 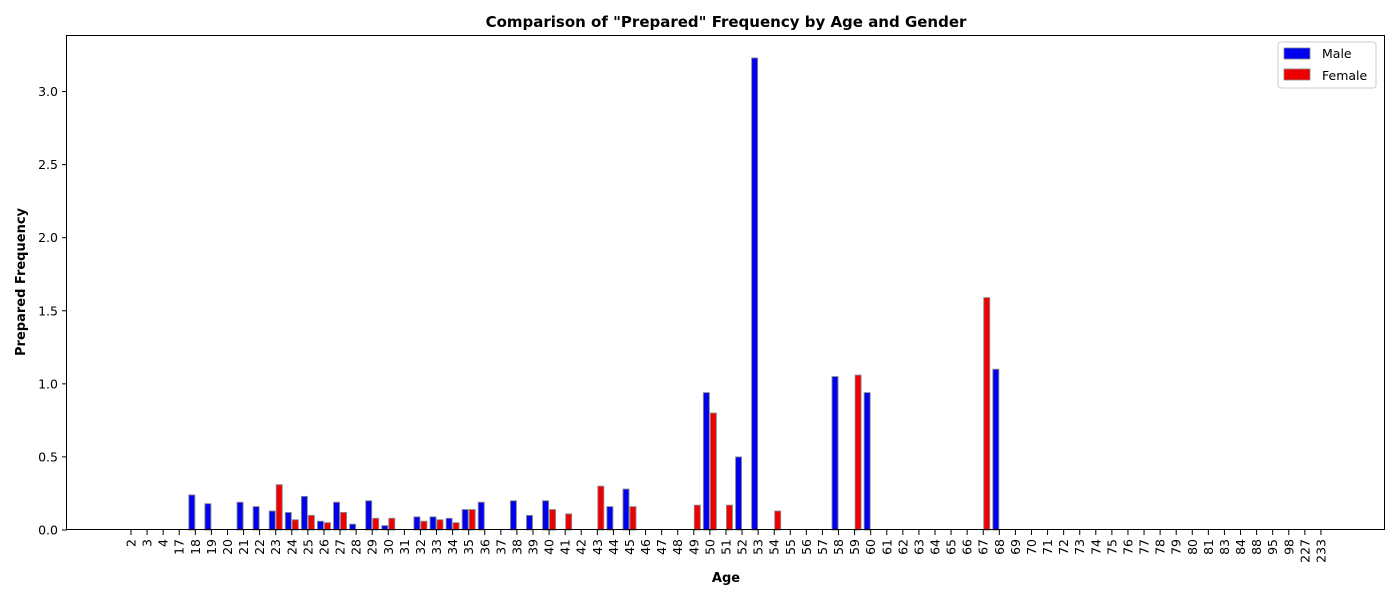 What do you see at coordinates (484, 547) in the screenshot?
I see `x-tick-label: 36` at bounding box center [484, 547].